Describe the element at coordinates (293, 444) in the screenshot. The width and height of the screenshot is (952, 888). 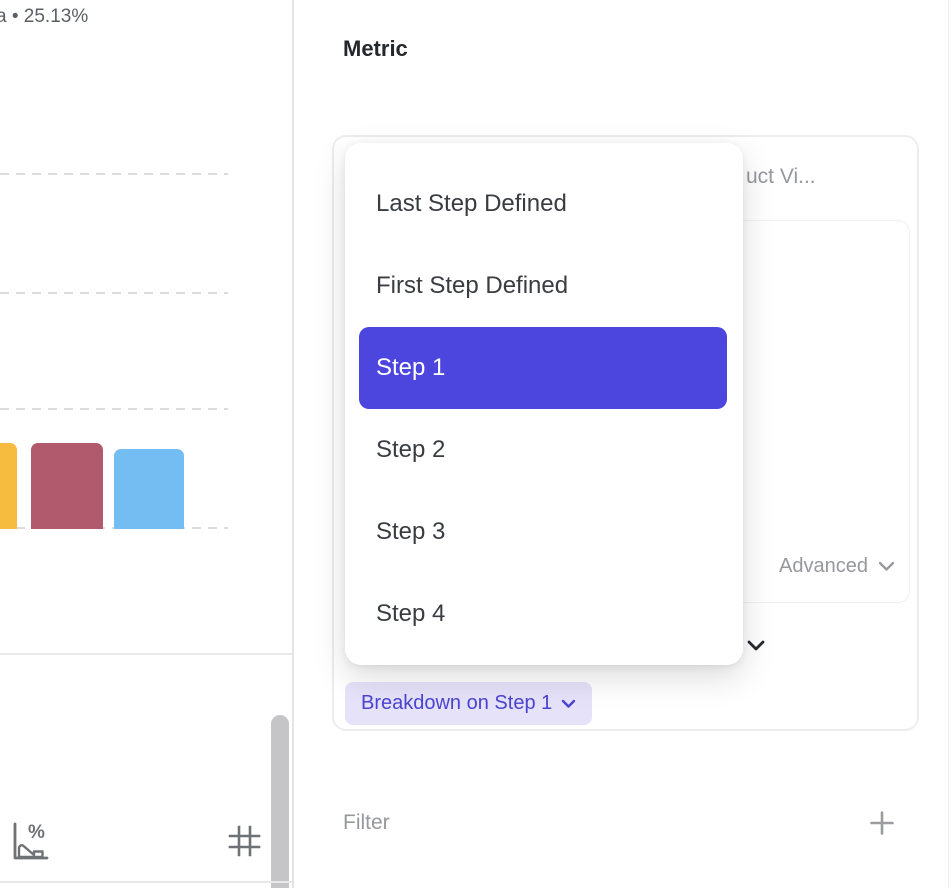
I see `panel-divider` at that location.